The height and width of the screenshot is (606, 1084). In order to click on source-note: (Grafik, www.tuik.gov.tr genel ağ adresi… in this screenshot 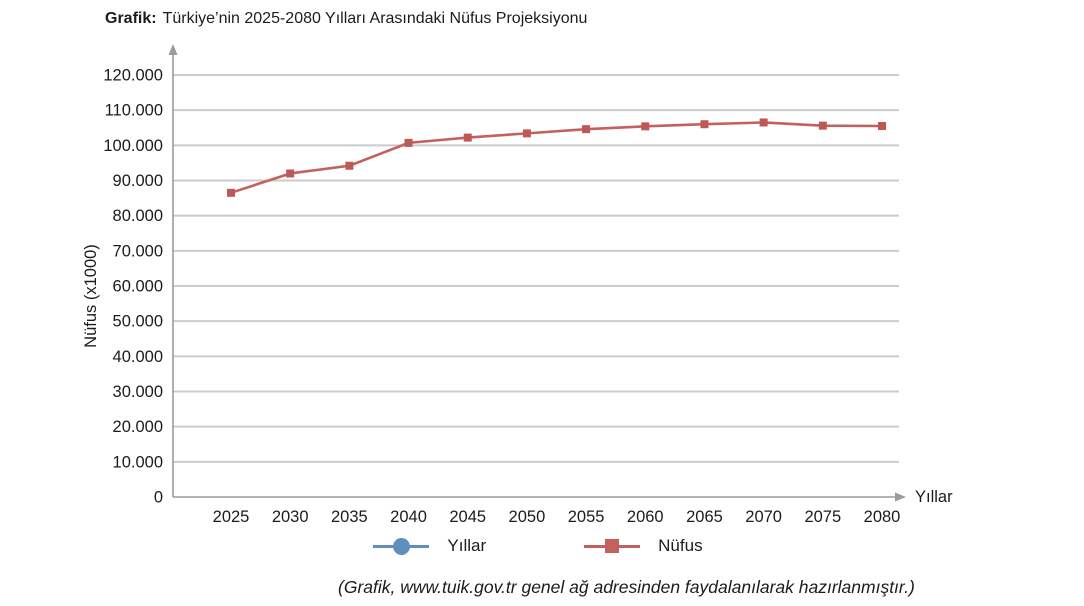, I will do `click(626, 587)`.